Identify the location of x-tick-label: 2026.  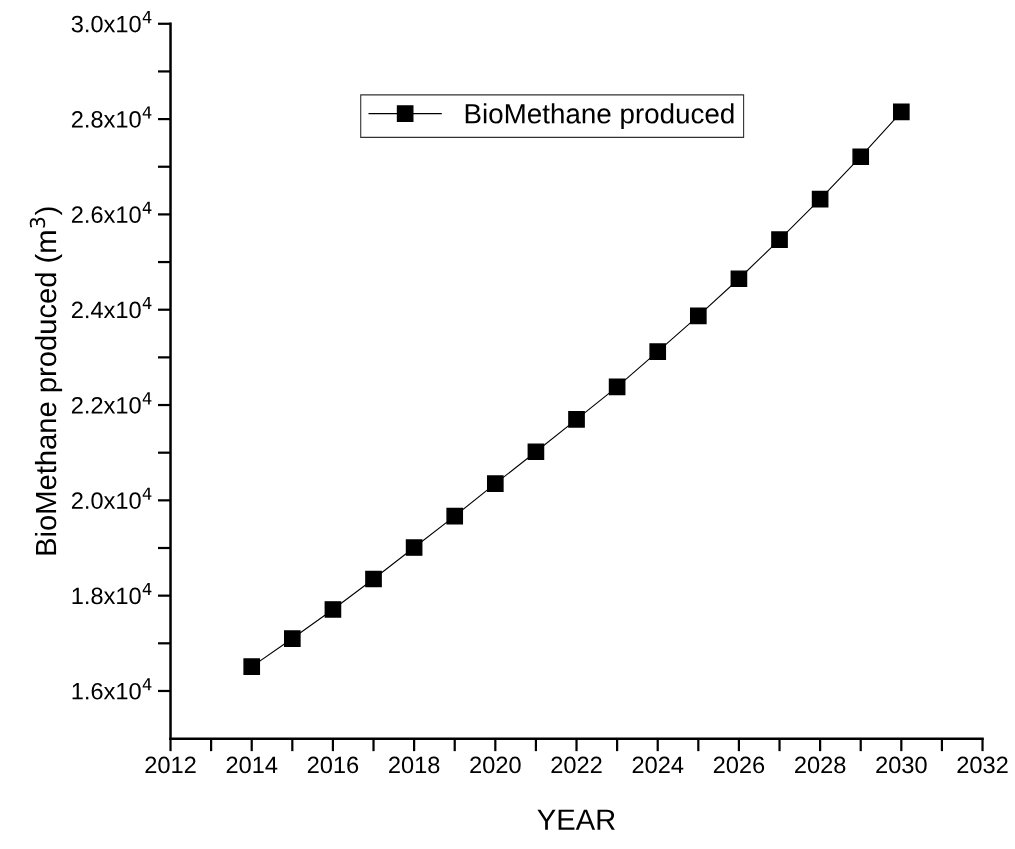
(739, 765).